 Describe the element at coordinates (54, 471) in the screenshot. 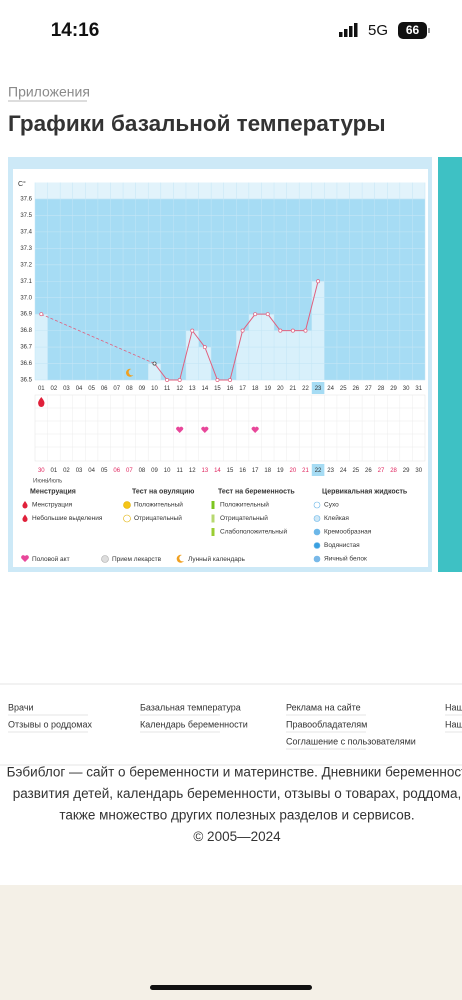

I see `date-label: 01` at that location.